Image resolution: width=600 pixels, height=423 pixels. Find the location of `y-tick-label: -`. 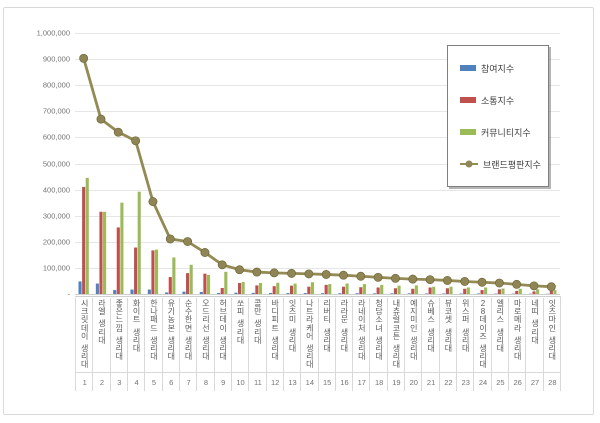

y-tick-label: - is located at coordinates (69, 294).